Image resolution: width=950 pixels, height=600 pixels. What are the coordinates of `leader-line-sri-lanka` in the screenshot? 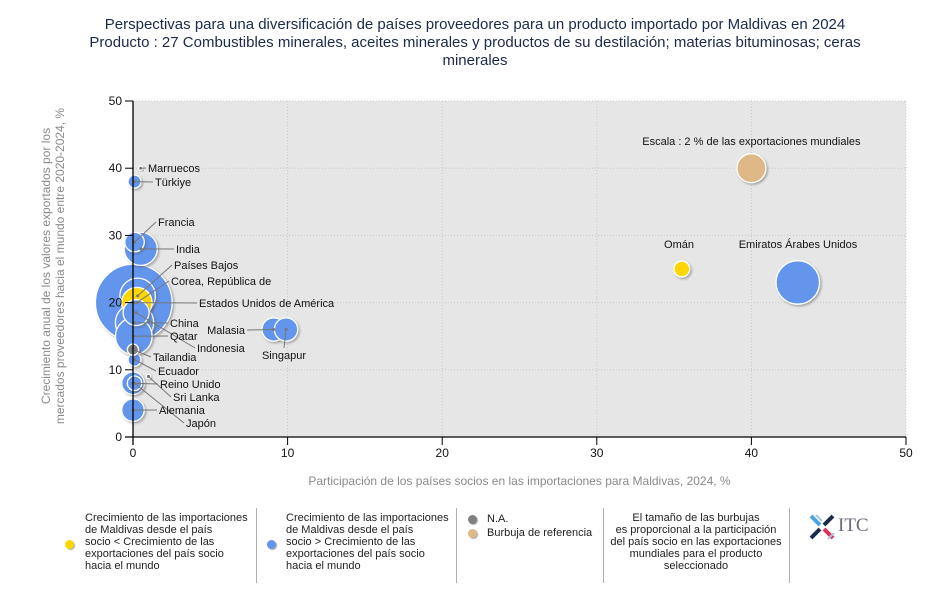 It's located at (160, 387).